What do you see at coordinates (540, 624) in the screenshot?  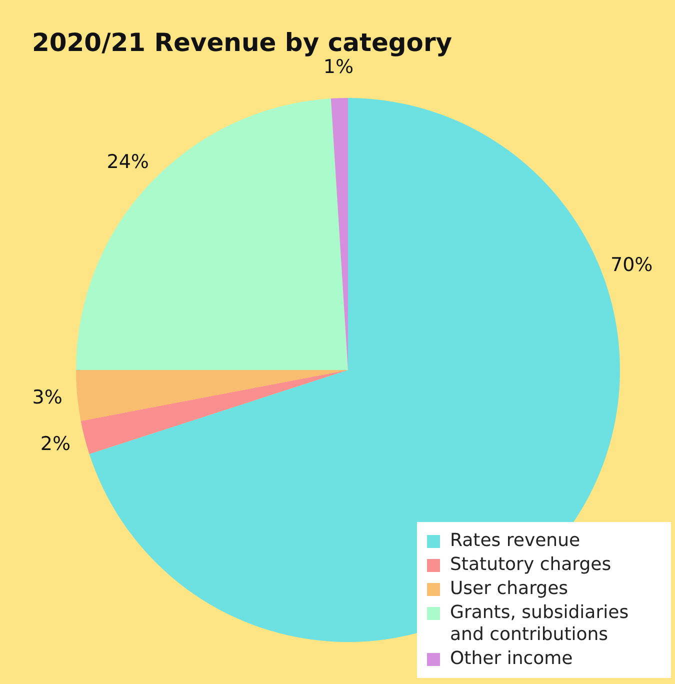 I see `legend-label: Grants, subsidiaries and contributions` at bounding box center [540, 624].